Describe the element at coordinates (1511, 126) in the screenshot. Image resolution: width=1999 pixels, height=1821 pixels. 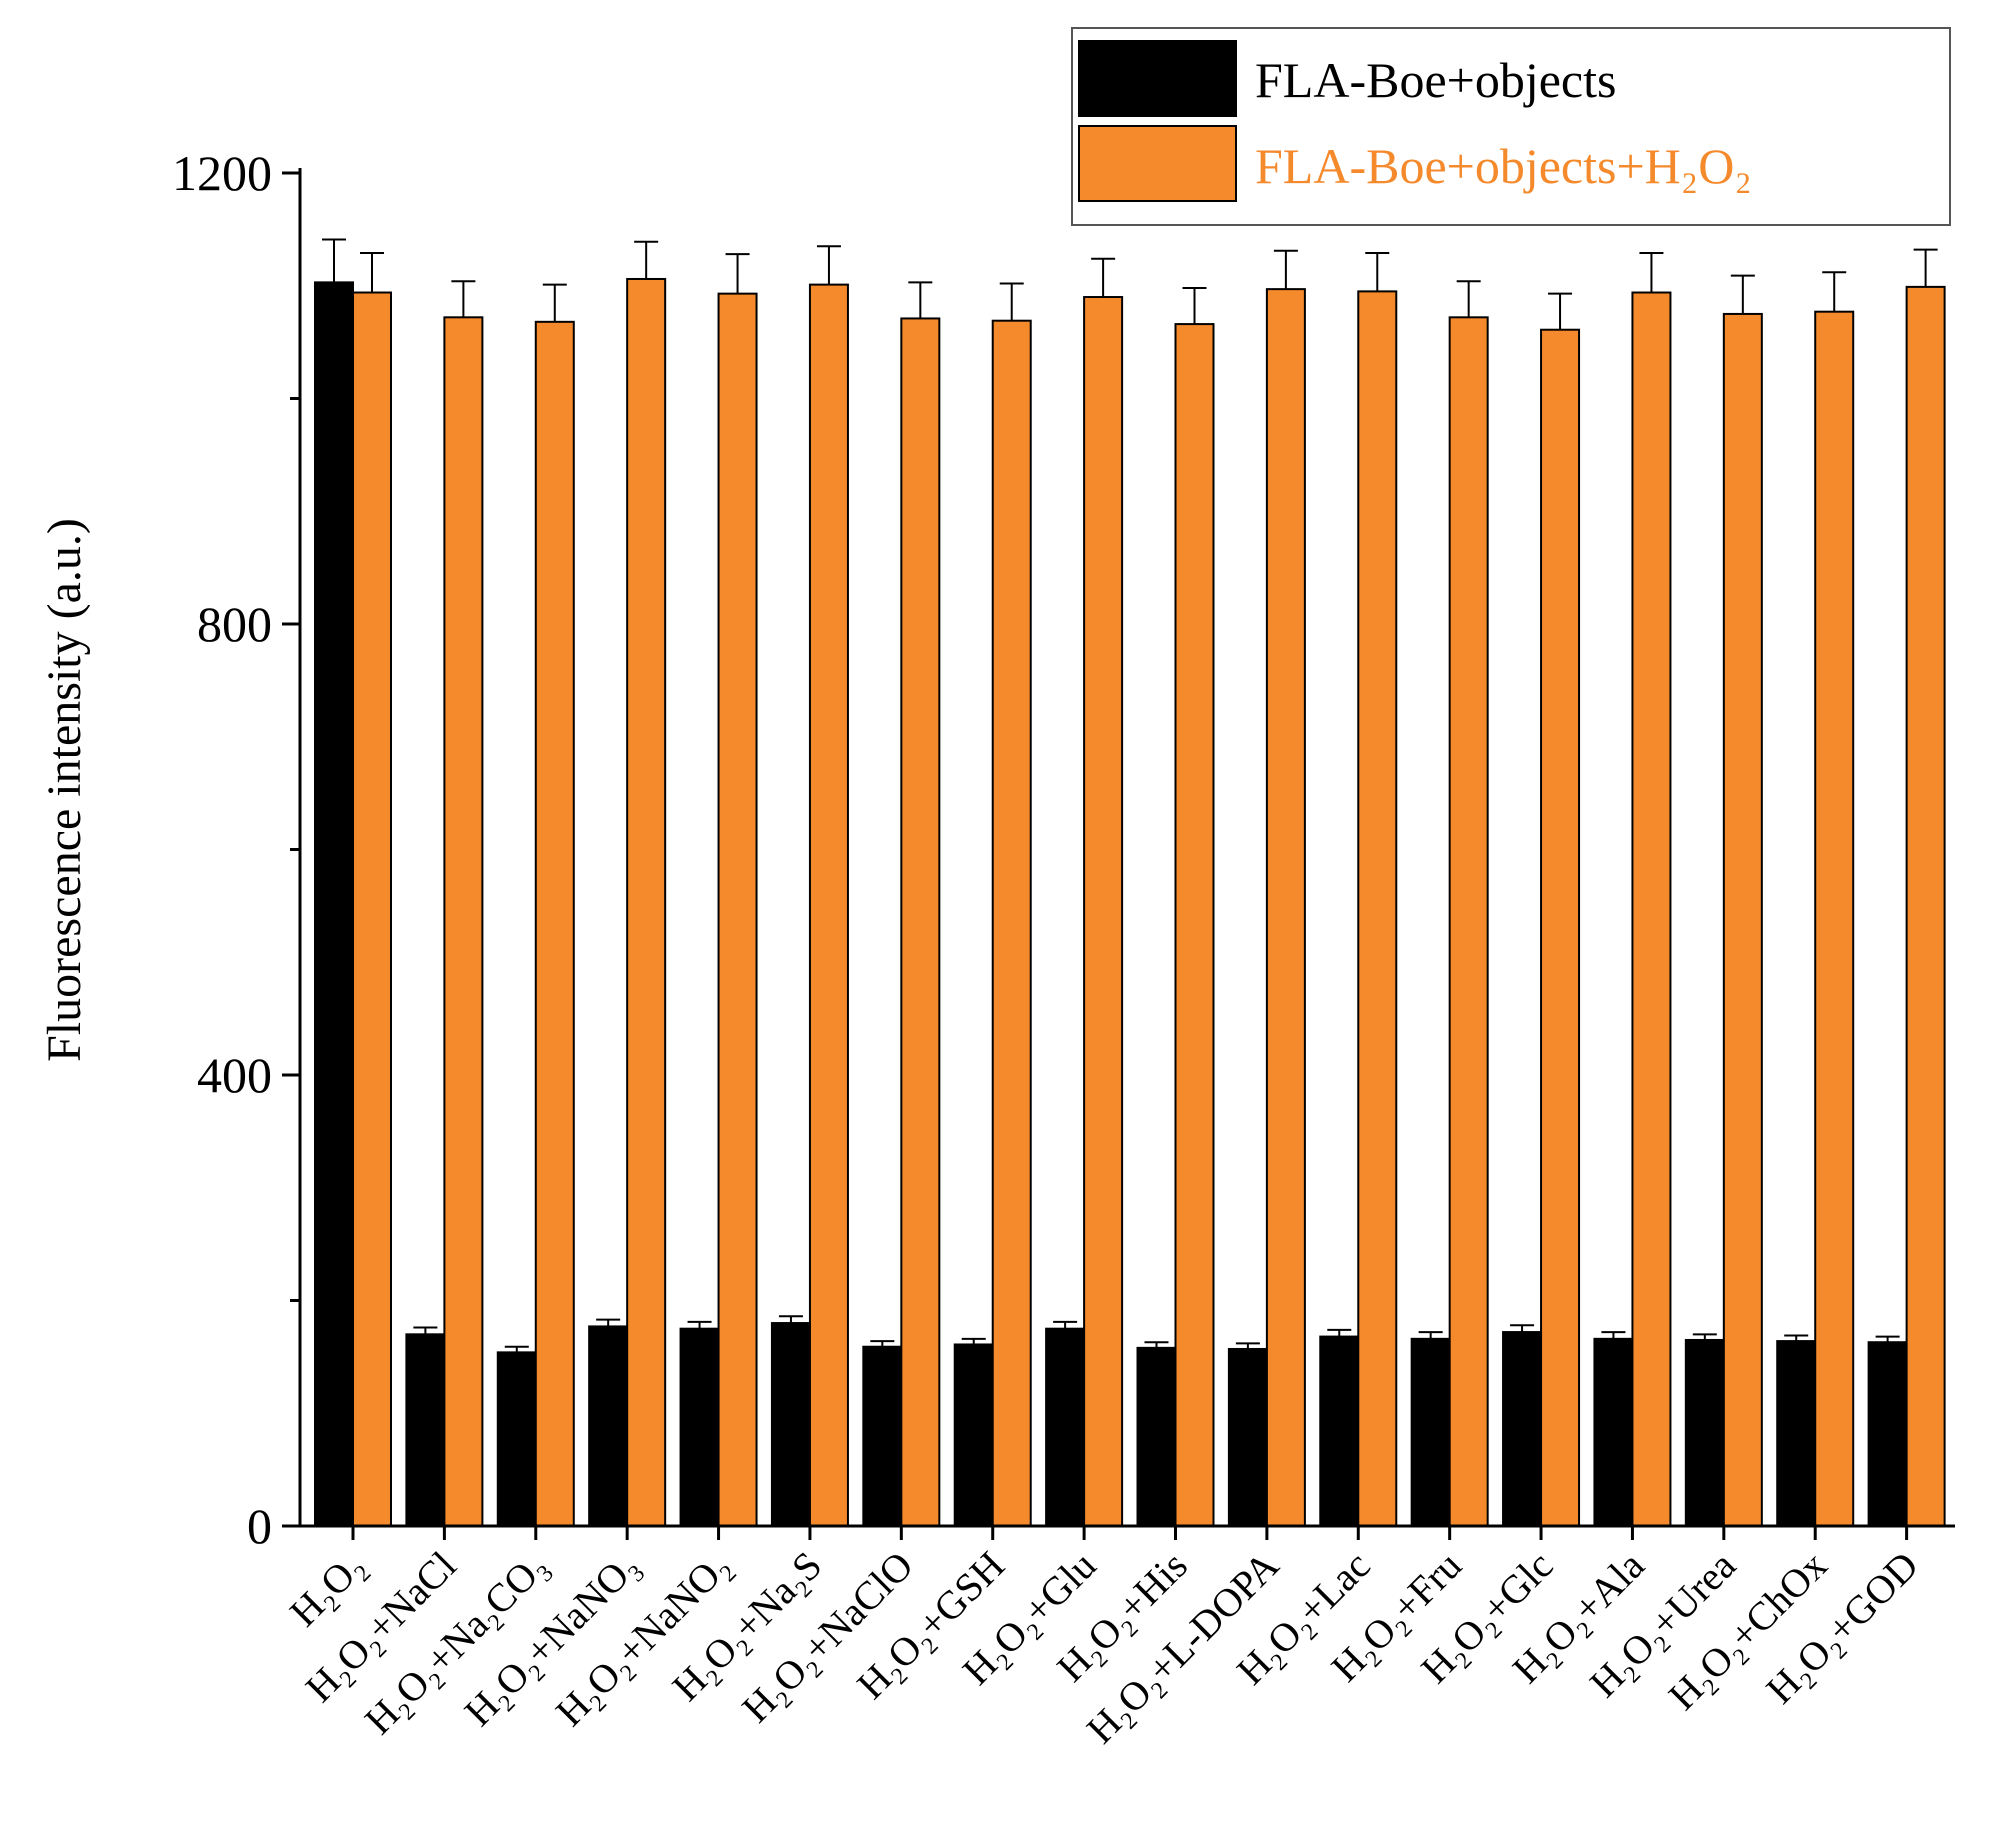
I see `legend: FLA-Boe+objects FLA-Boe+objects+H₂O₂` at that location.